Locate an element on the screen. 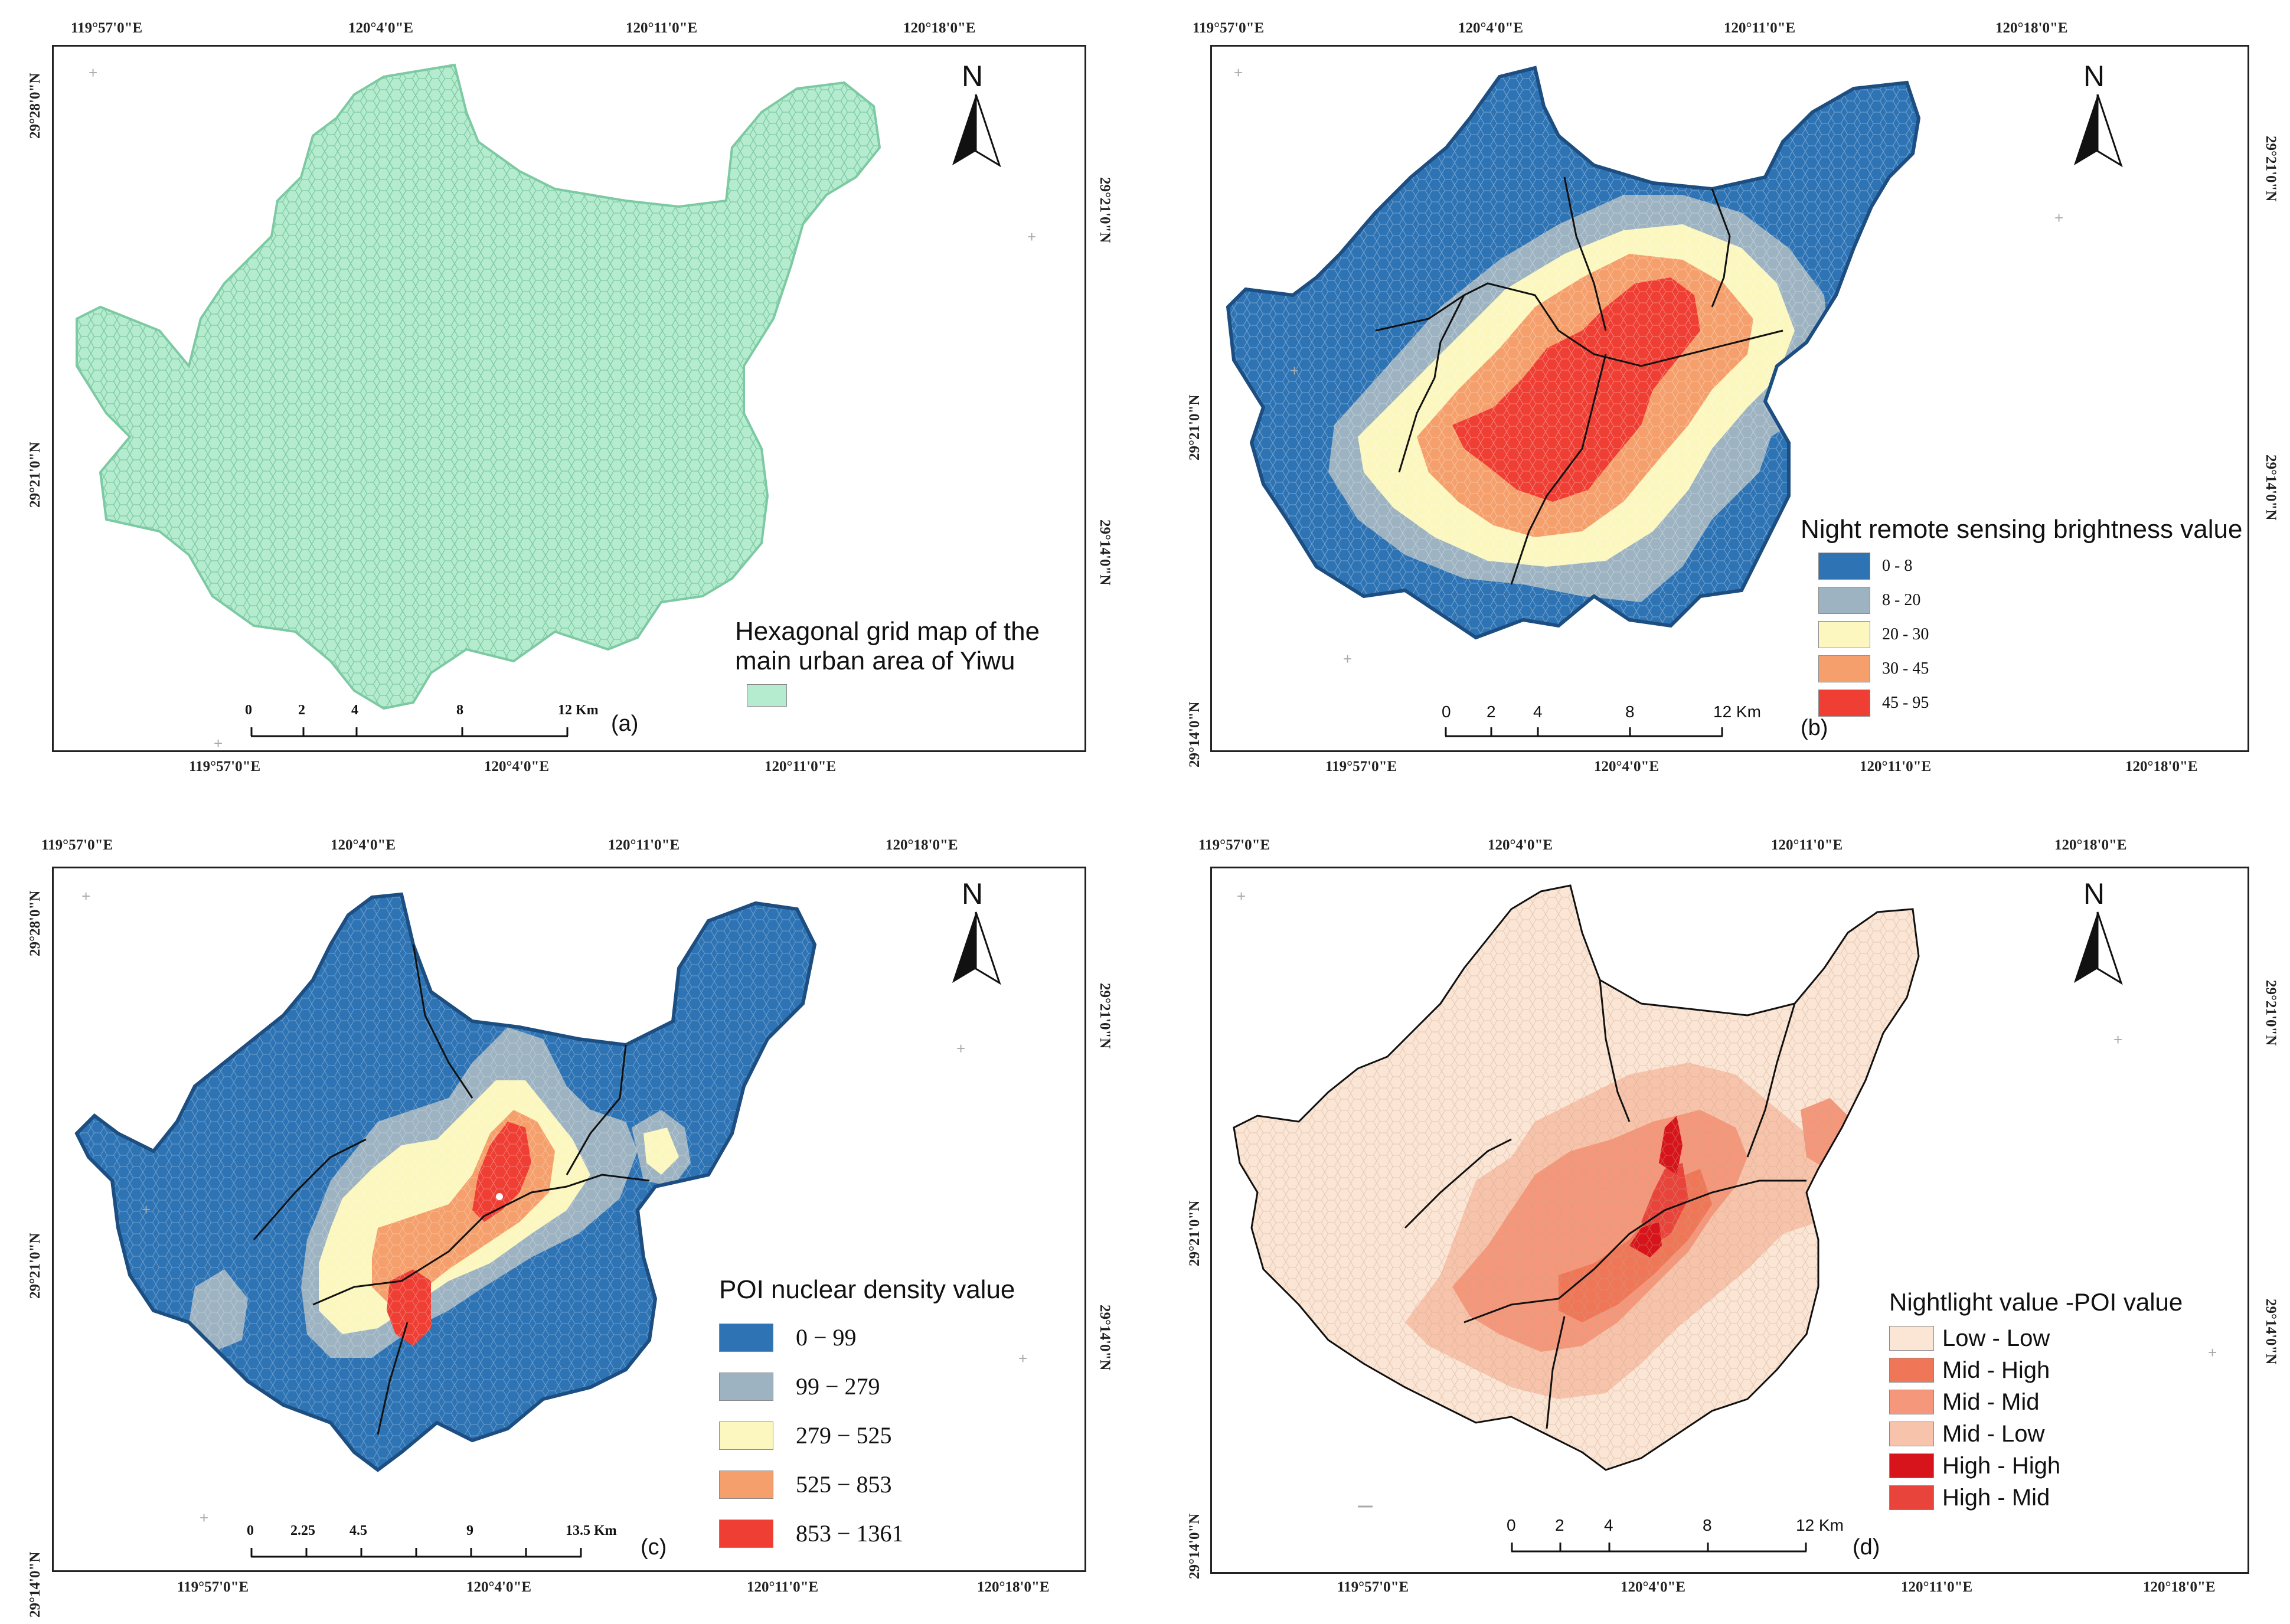 The width and height of the screenshot is (2290, 1624). coord-bottom-c-0: 119°57'0"E is located at coordinates (213, 1587).